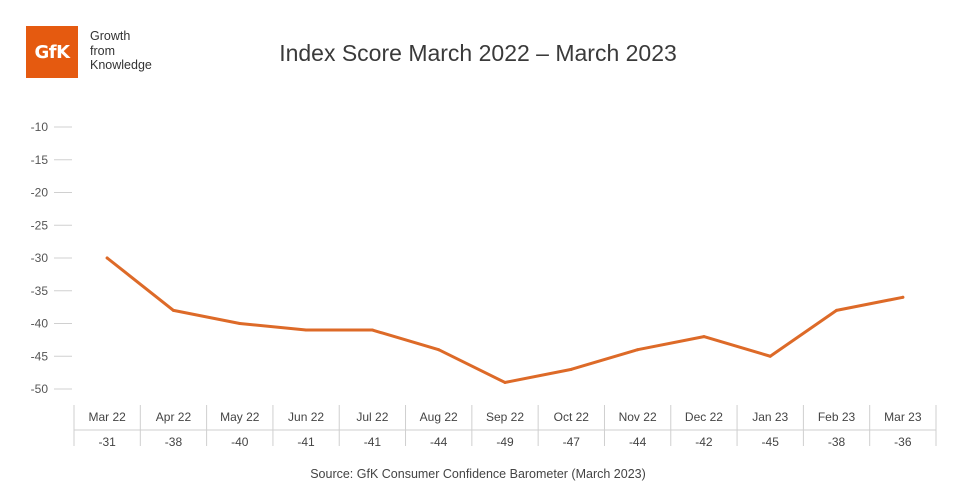 This screenshot has height=496, width=956. What do you see at coordinates (505, 417) in the screenshot?
I see `x-tick-label: Sep 22` at bounding box center [505, 417].